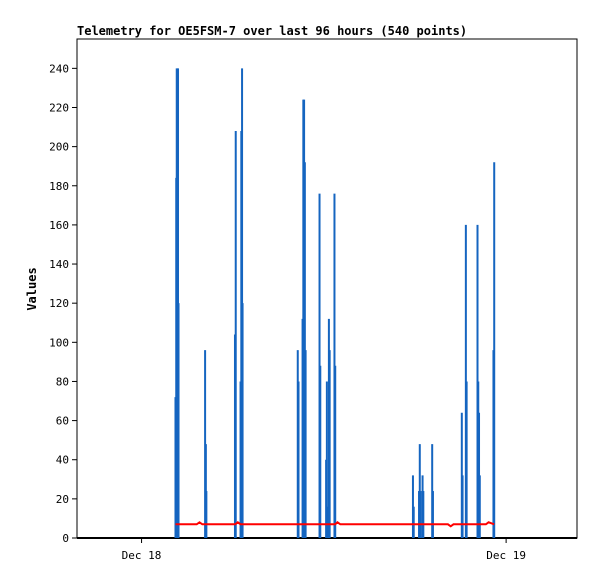 Image resolution: width=597 pixels, height=579 pixels. I want to click on y-tick-label: 0, so click(65, 538).